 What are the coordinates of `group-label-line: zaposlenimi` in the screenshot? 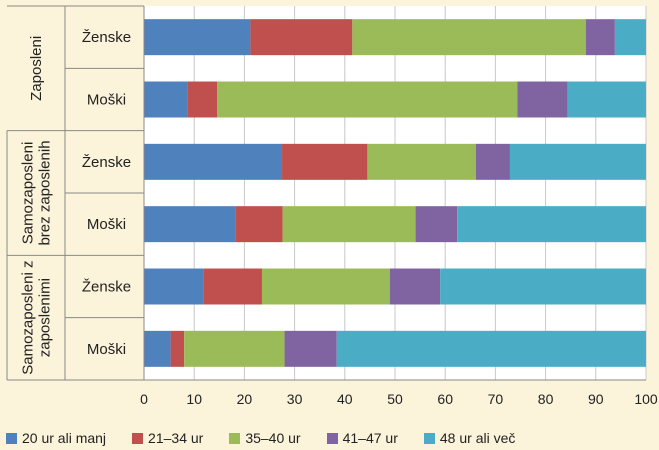 It's located at (45, 317).